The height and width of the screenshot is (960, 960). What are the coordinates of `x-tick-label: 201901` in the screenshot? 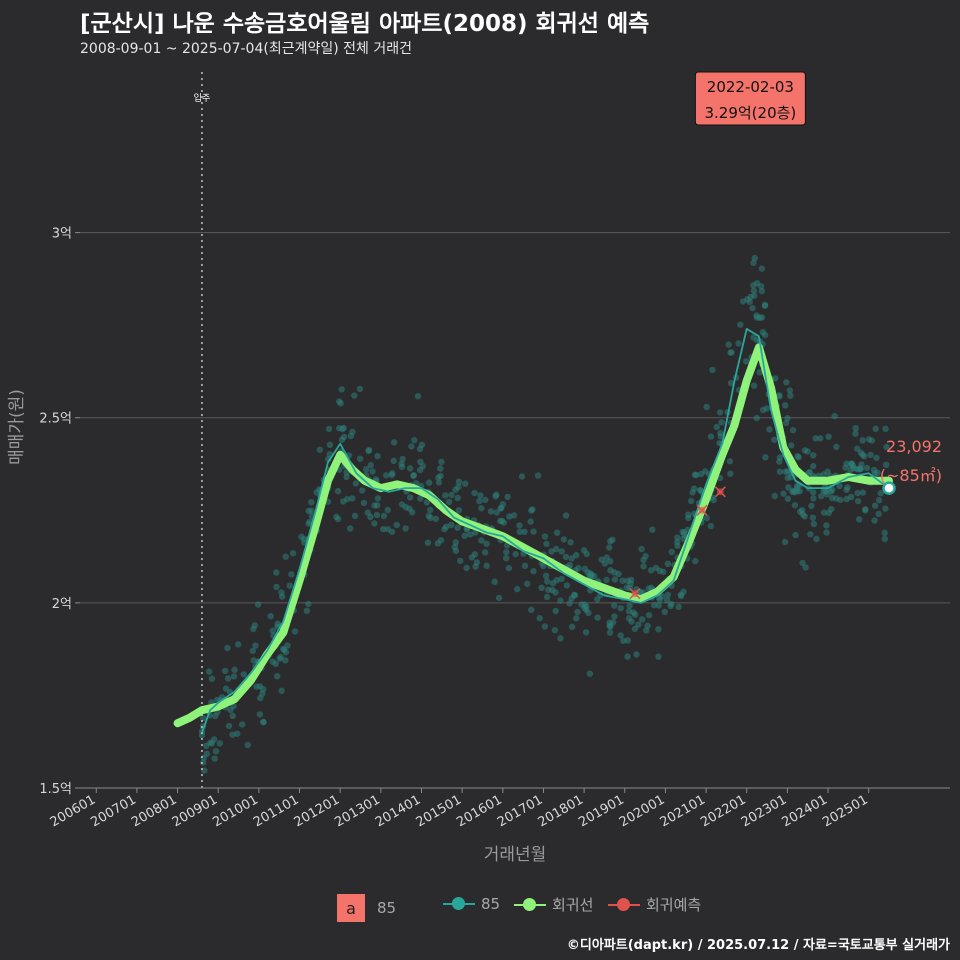 It's located at (601, 811).